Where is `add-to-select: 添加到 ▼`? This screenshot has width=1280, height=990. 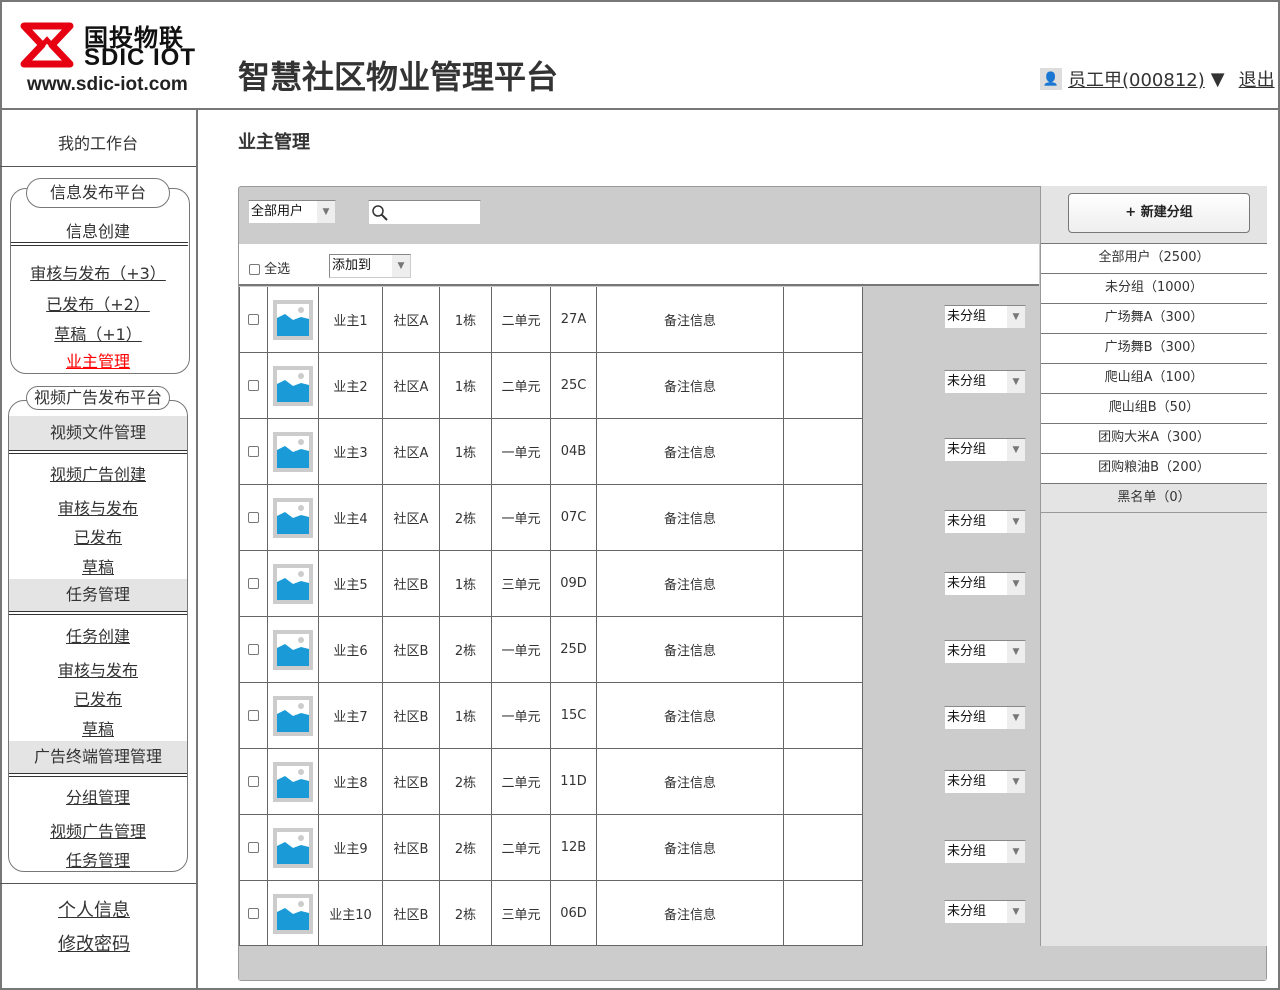 add-to-select: 添加到 ▼ is located at coordinates (370, 266).